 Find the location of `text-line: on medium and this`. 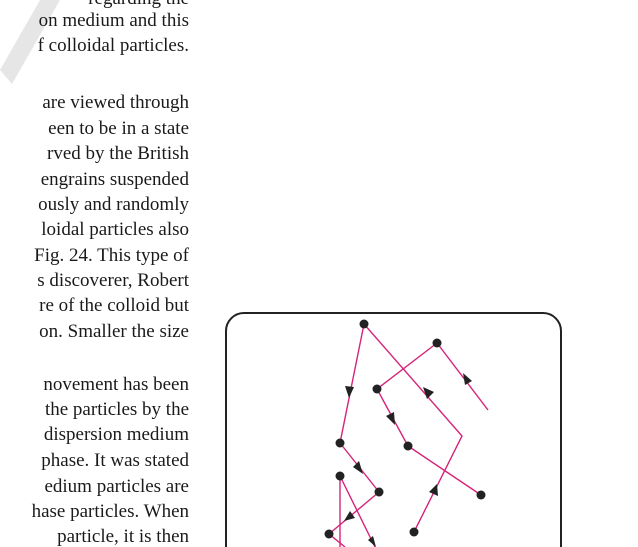

text-line: on medium and this is located at coordinates (114, 20).